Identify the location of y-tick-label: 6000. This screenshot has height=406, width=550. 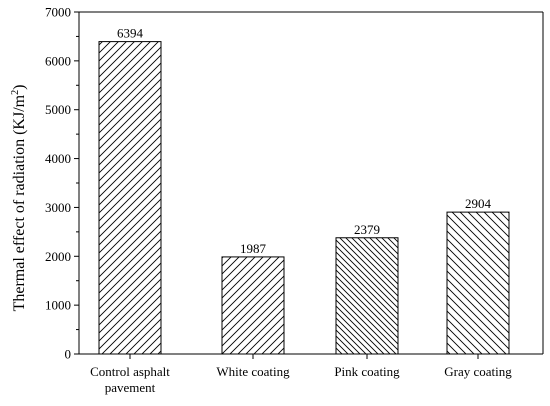
(58, 60).